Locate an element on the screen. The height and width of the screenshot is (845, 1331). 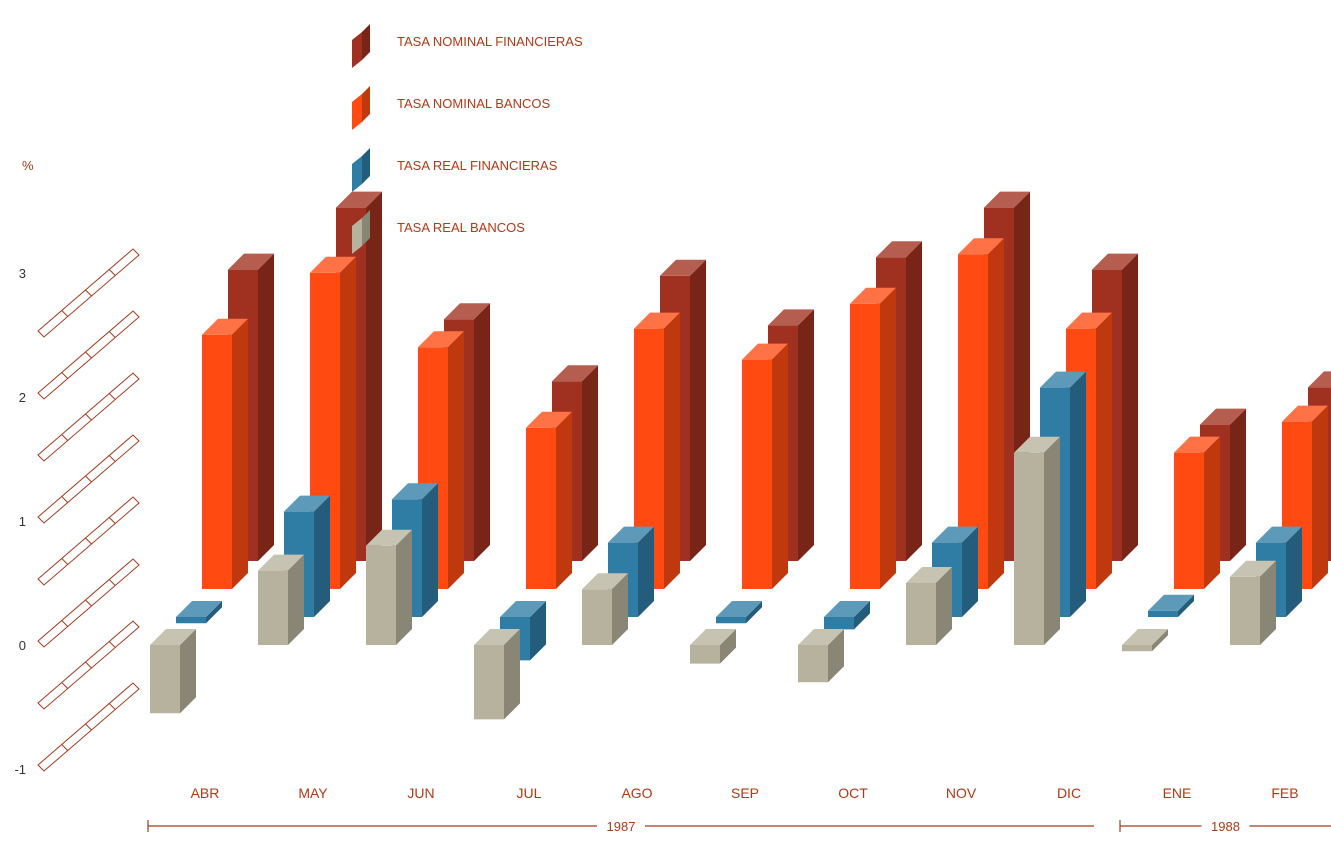
x-tick-label: JUL is located at coordinates (529, 793).